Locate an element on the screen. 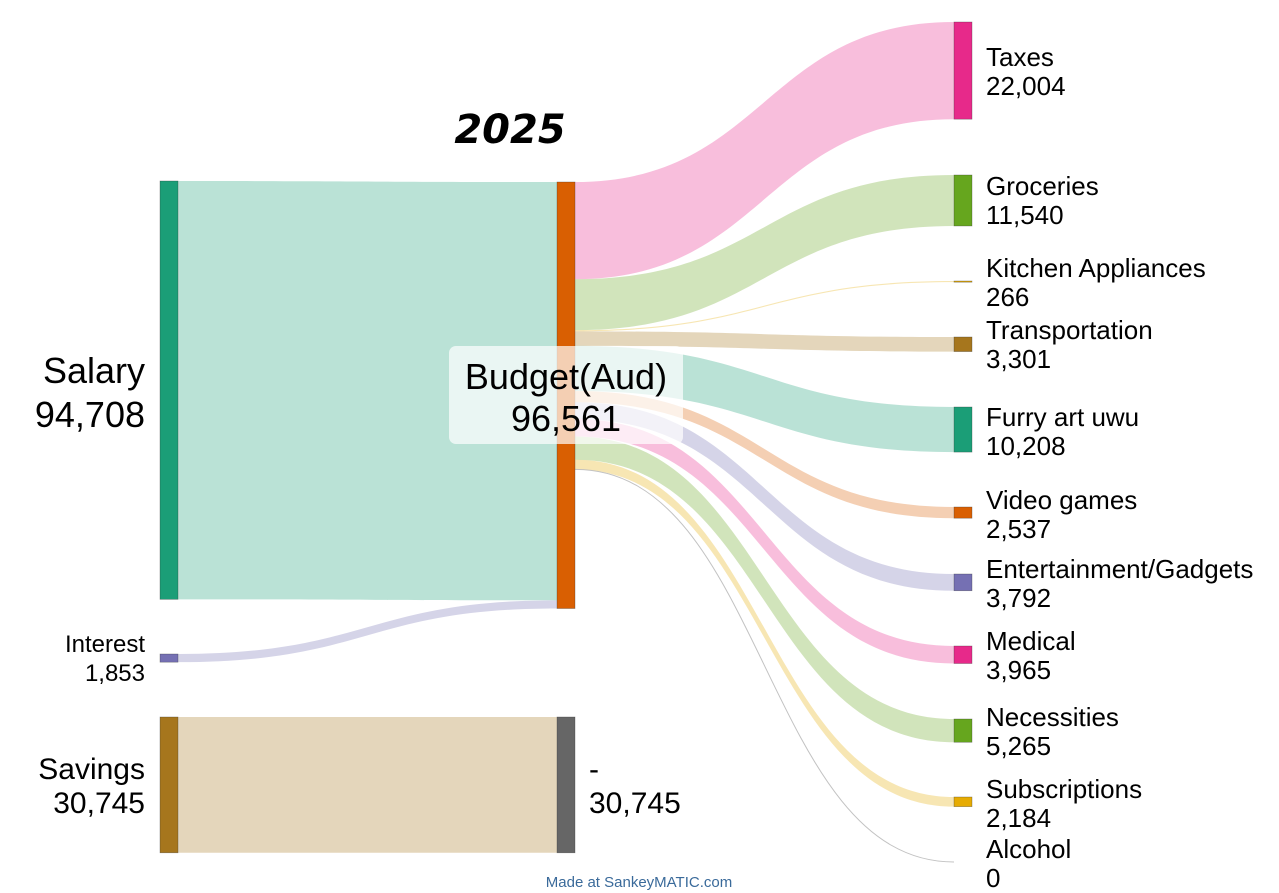 This screenshot has height=893, width=1279. node-value-groceries: 11,540 is located at coordinates (1025, 215).